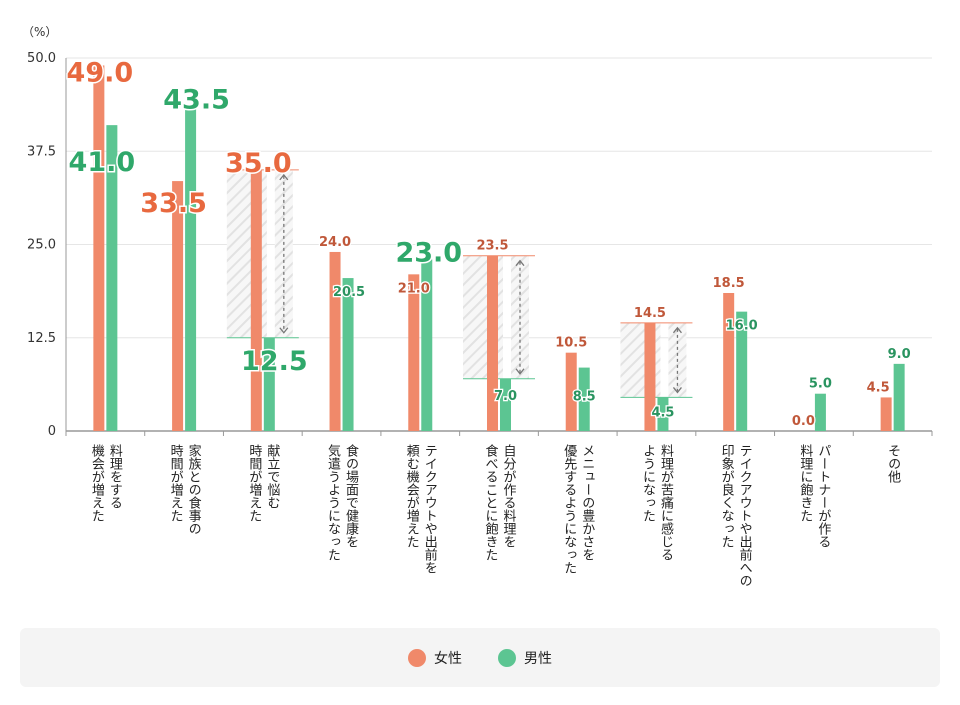 The height and width of the screenshot is (705, 960). Describe the element at coordinates (173, 203) in the screenshot. I see `value-label-female: 33.5` at that location.